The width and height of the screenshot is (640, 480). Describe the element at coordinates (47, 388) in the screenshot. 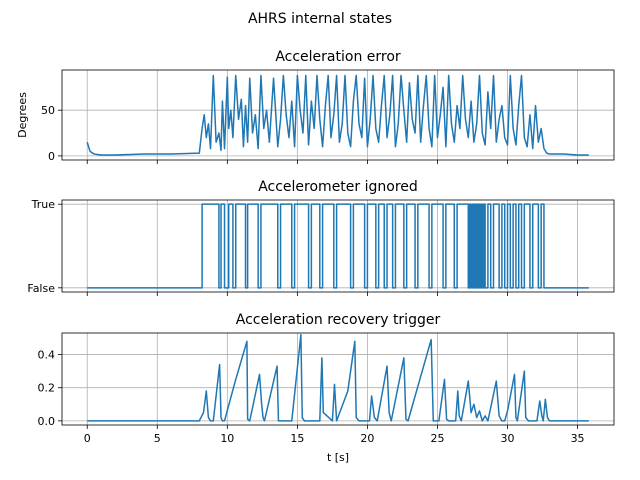

I see `y-tick-label: 0.2` at that location.